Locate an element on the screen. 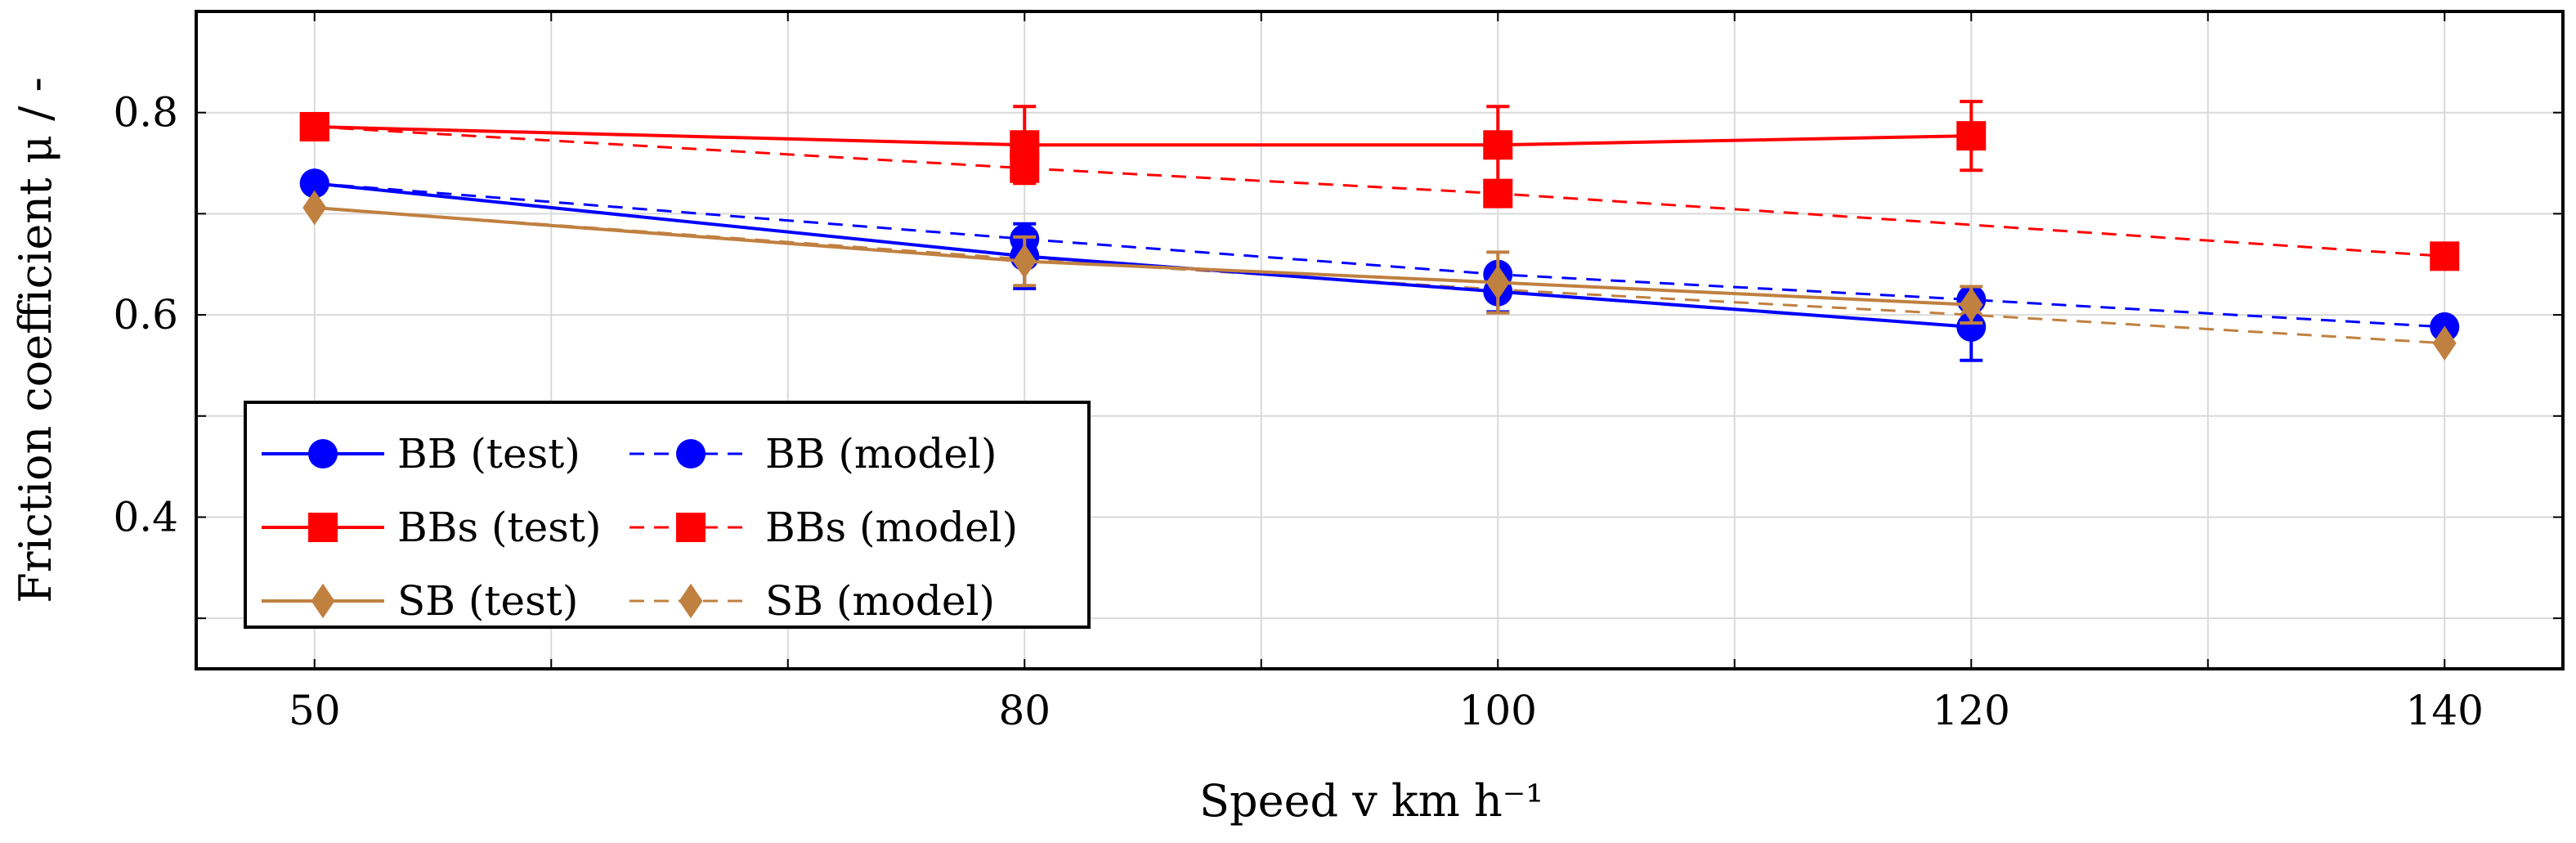 Image resolution: width=2576 pixels, height=843 pixels. x-tick-label: 100 is located at coordinates (1498, 710).